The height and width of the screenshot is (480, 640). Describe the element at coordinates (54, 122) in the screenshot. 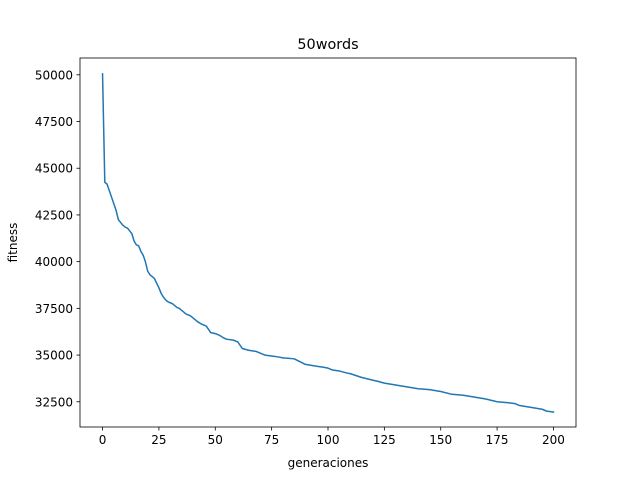

I see `y-tick-label: 47500` at that location.